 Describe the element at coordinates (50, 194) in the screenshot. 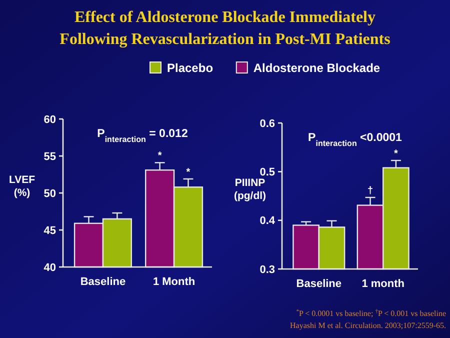

I see `y-tick-label: 50` at that location.